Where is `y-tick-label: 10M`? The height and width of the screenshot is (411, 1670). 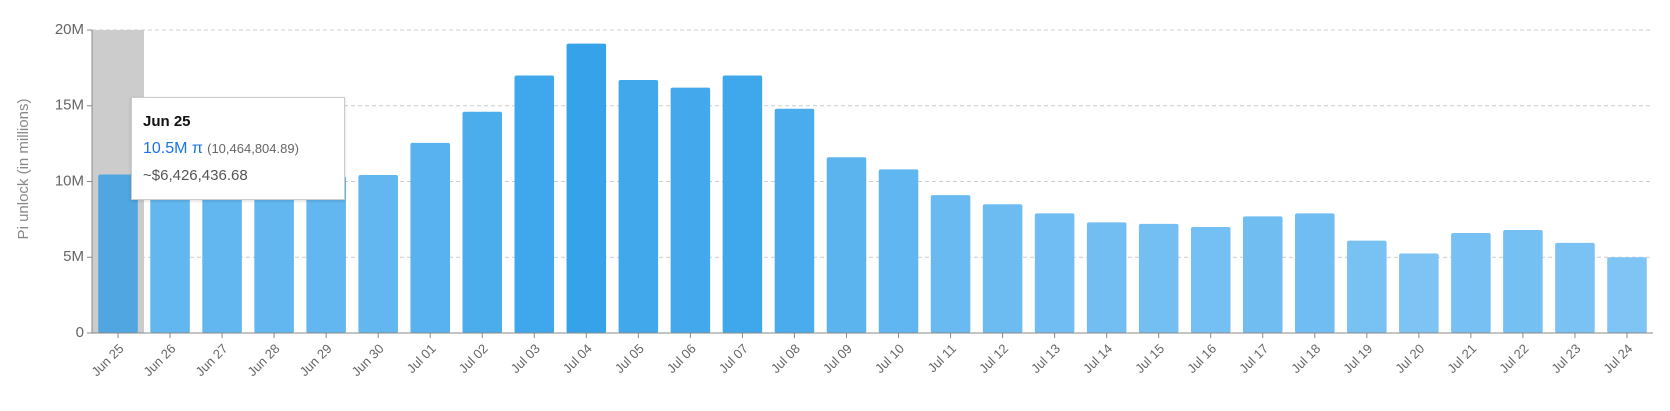
y-tick-label: 10M is located at coordinates (69, 180).